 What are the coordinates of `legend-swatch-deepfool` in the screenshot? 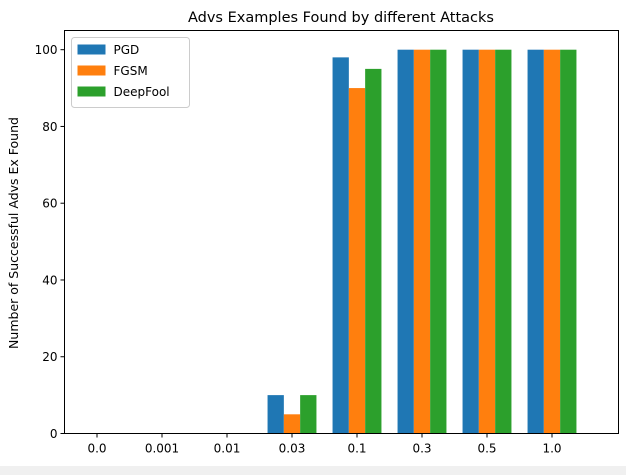 It's located at (91, 91).